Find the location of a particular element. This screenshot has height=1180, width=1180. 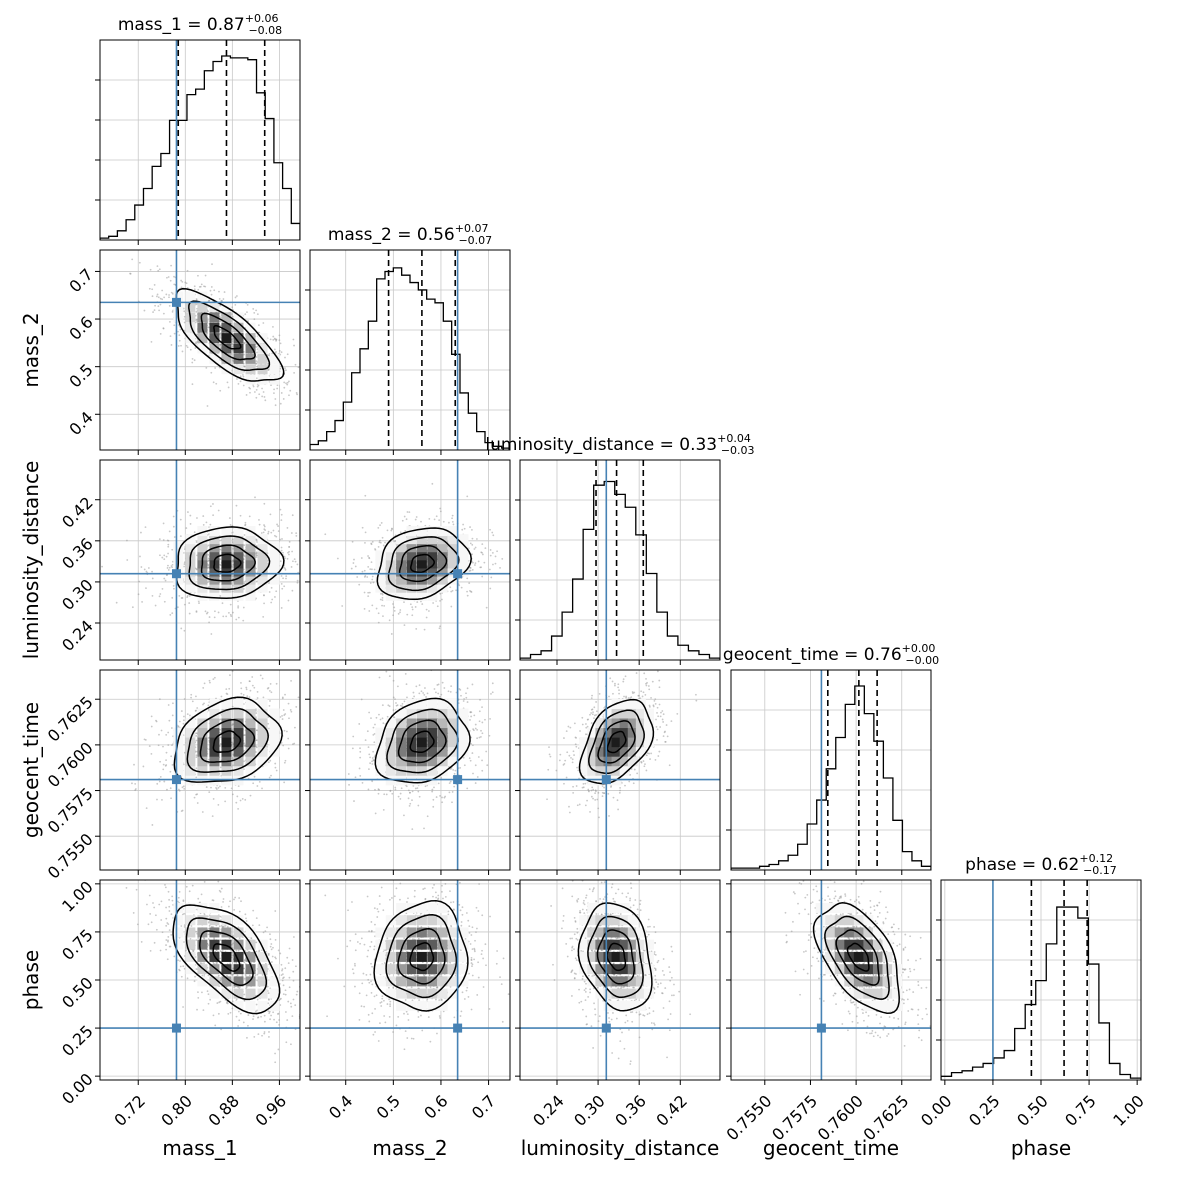

title-minus: −0.03 is located at coordinates (738, 450).